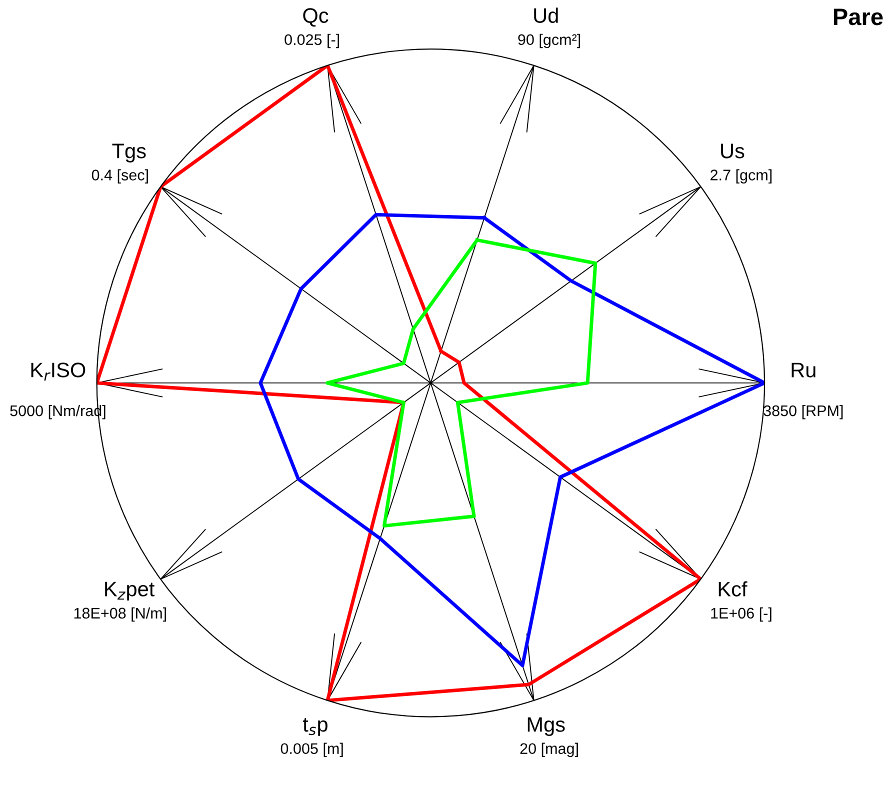  I want to click on text: 3850 [RPM], so click(803, 412).